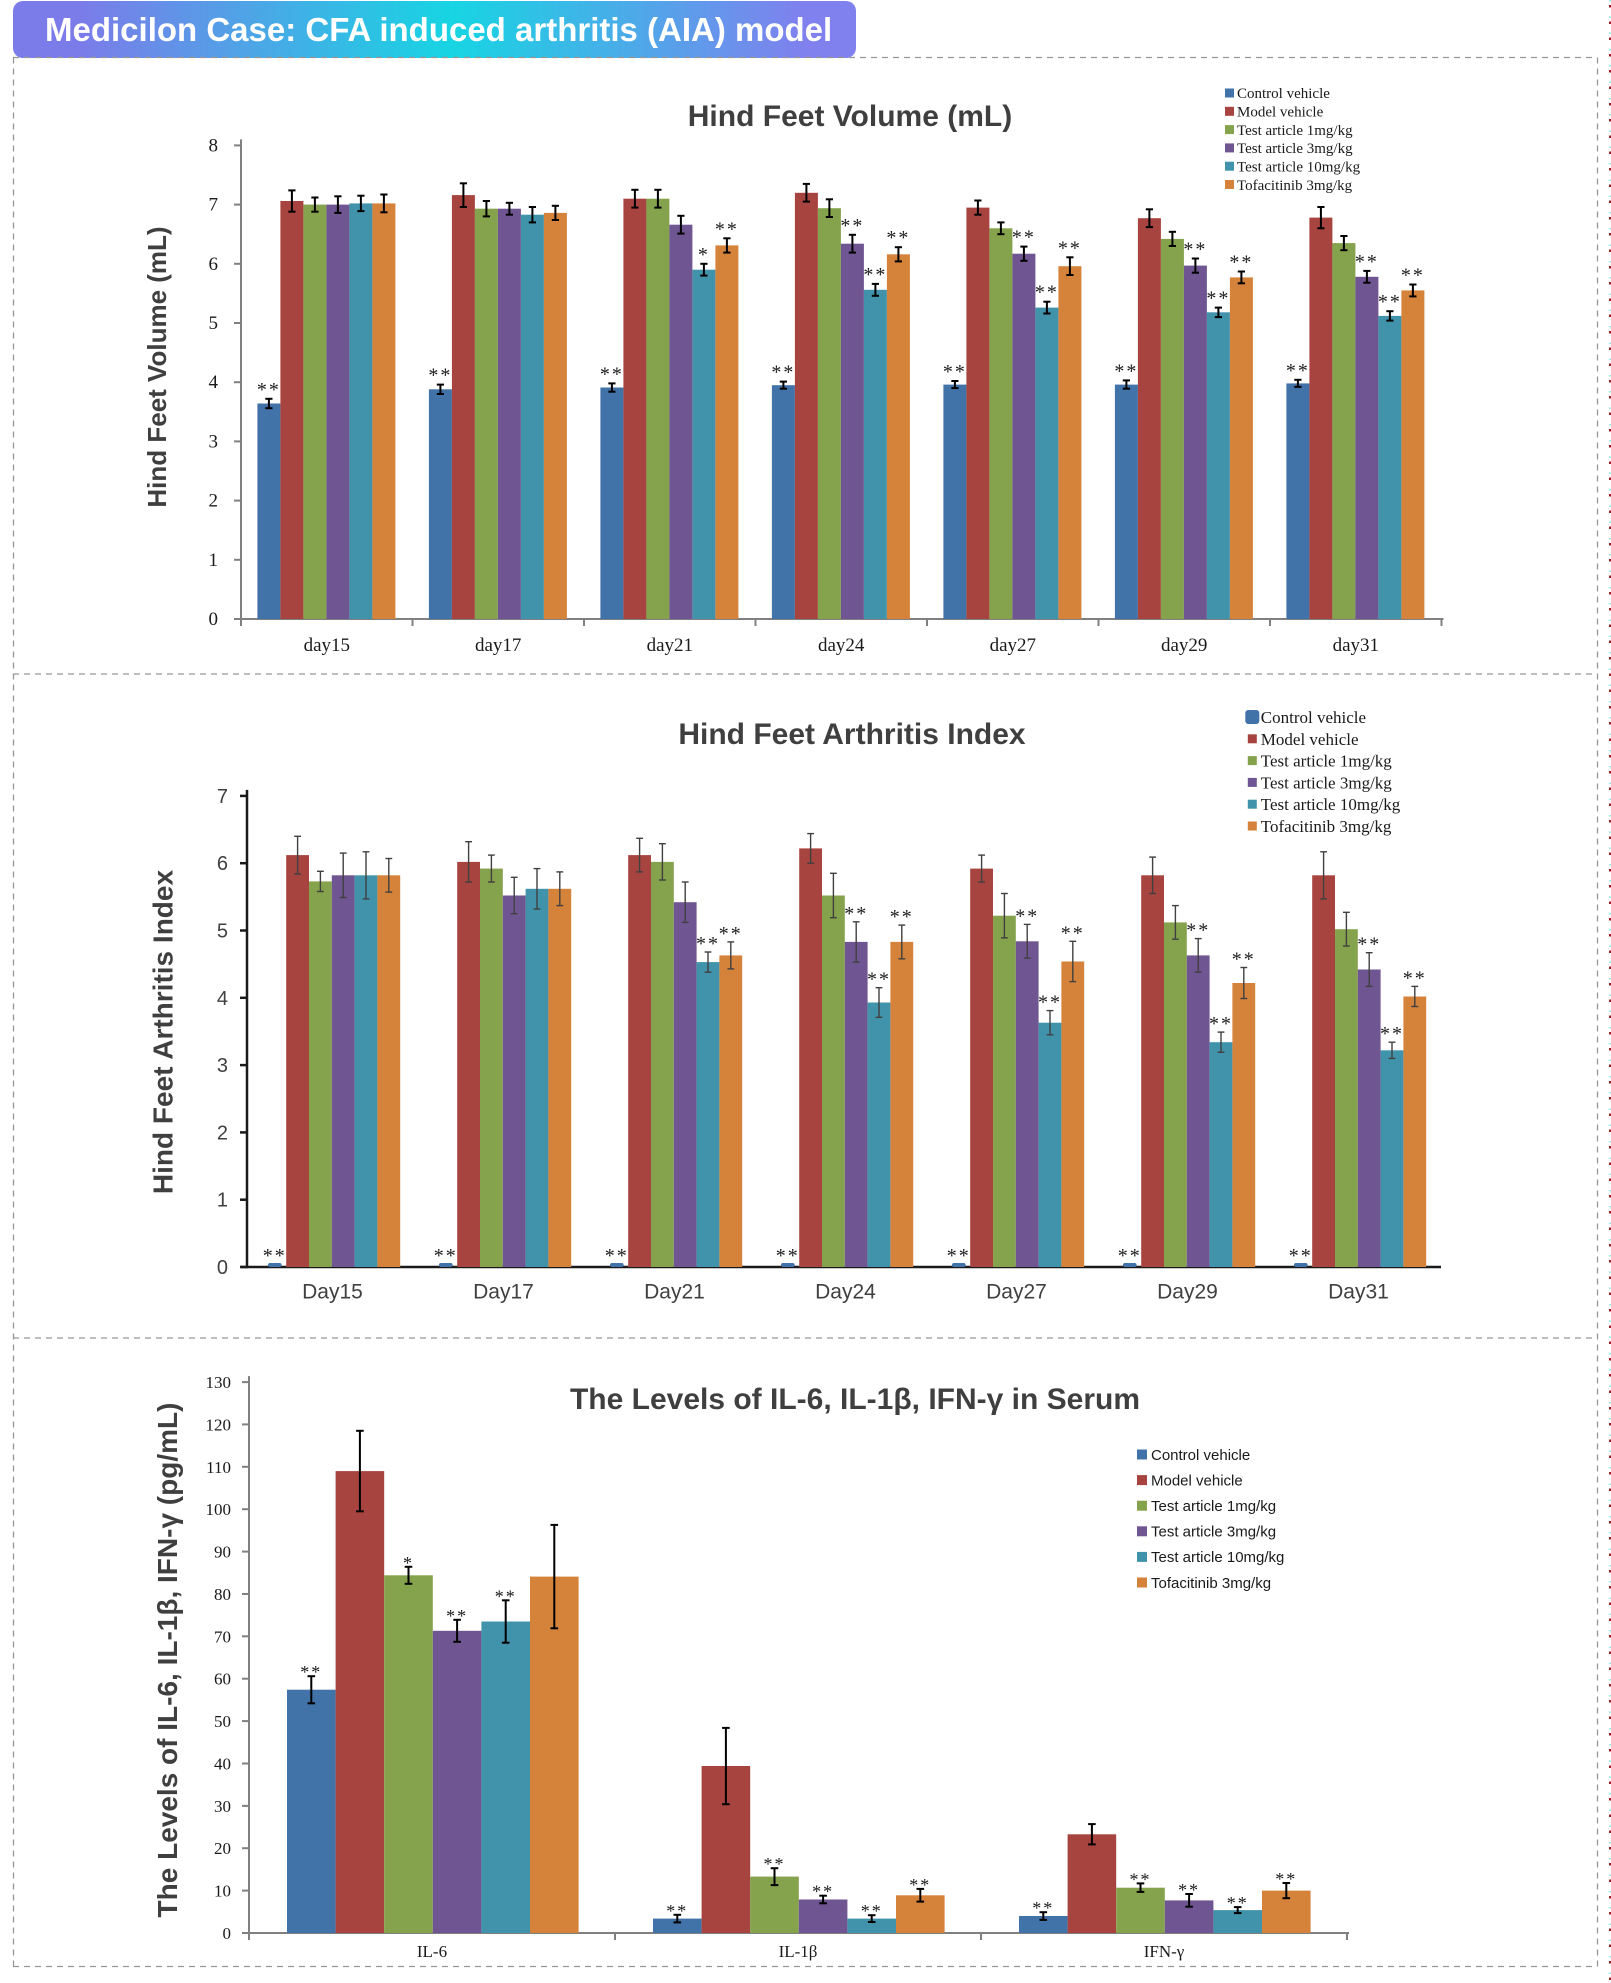 The height and width of the screenshot is (1983, 1611). What do you see at coordinates (841, 645) in the screenshot?
I see `svg-text: day24` at bounding box center [841, 645].